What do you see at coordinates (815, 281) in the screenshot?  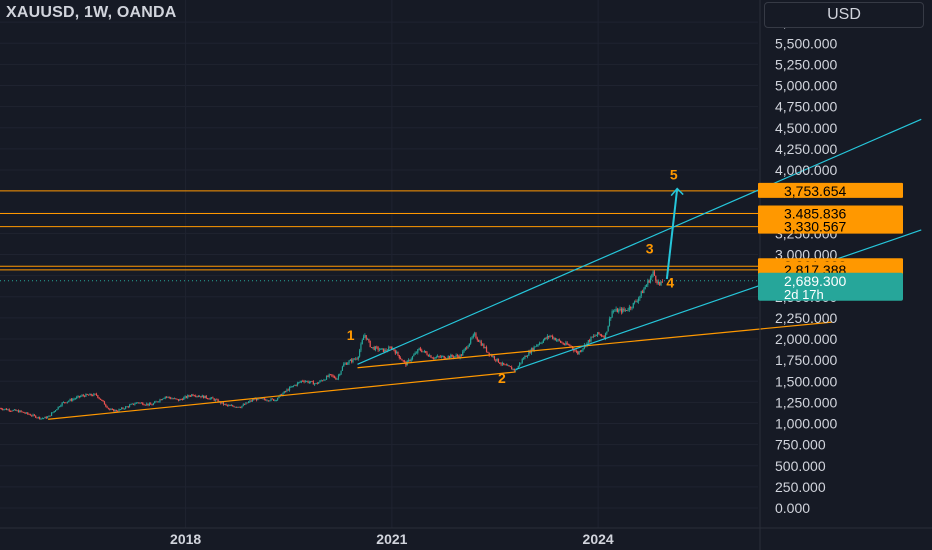 I see `last-price-label: 2,689.300` at bounding box center [815, 281].